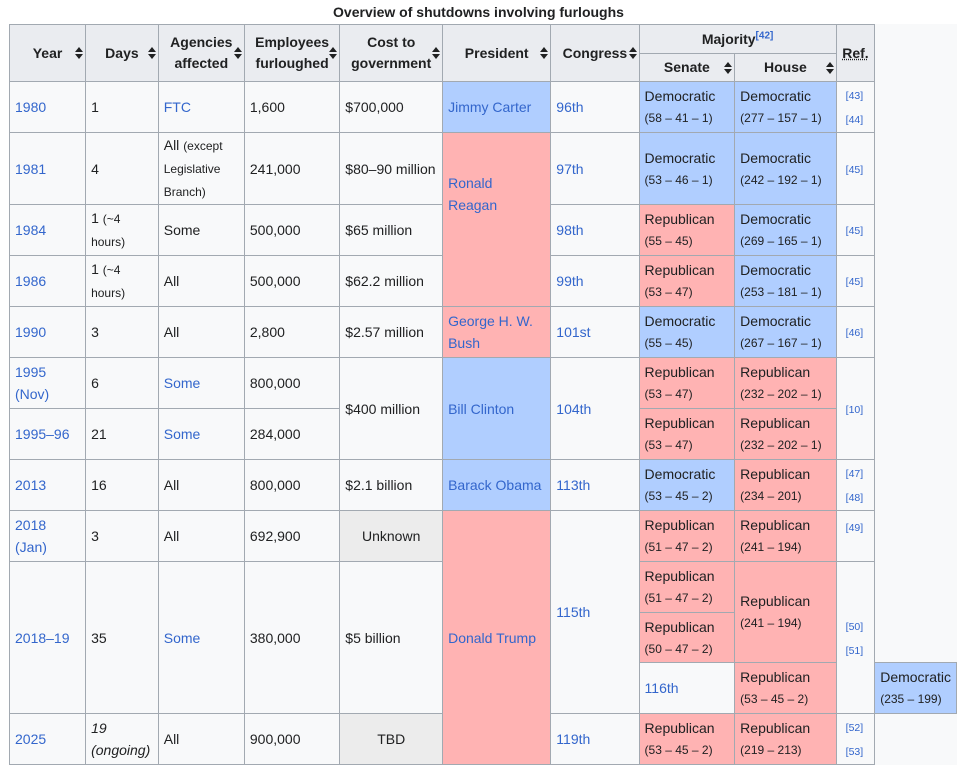 The height and width of the screenshot is (773, 957). Describe the element at coordinates (771, 750) in the screenshot. I see `house-seats: (219 – 213)` at that location.